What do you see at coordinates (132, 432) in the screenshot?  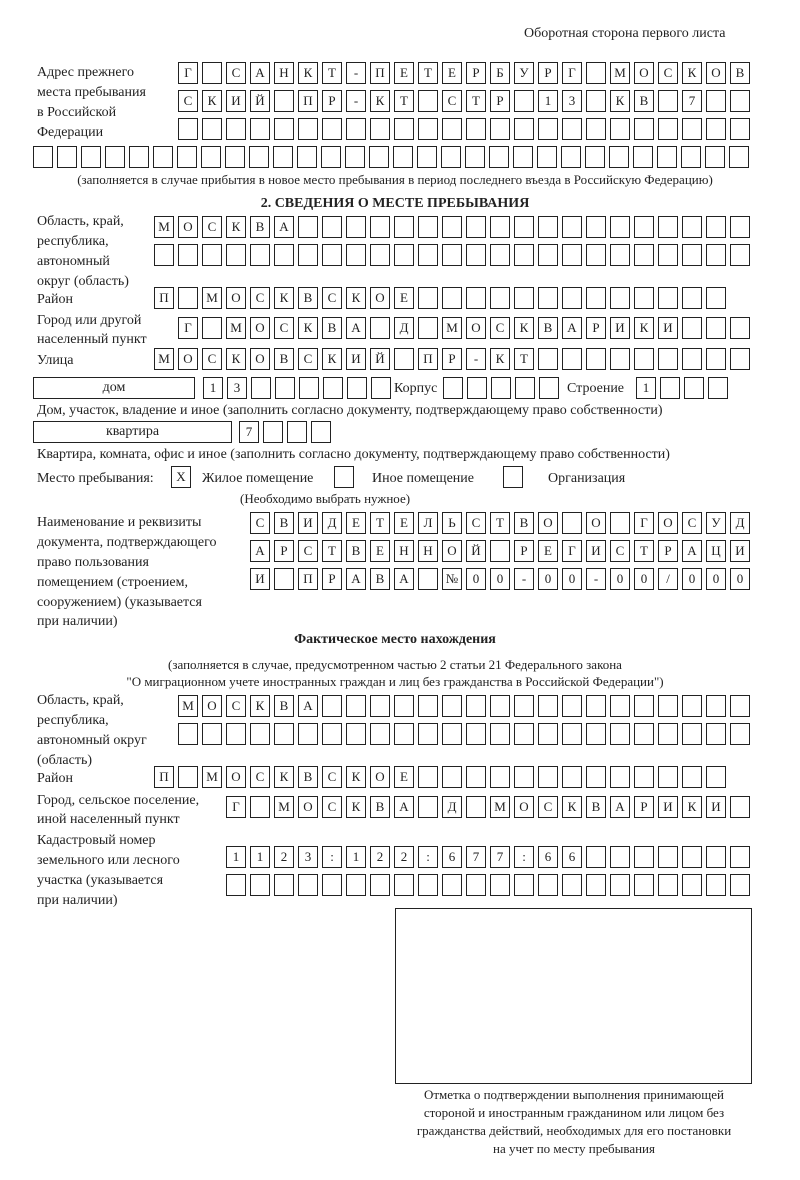 I see `flat-type-box: квартира` at bounding box center [132, 432].